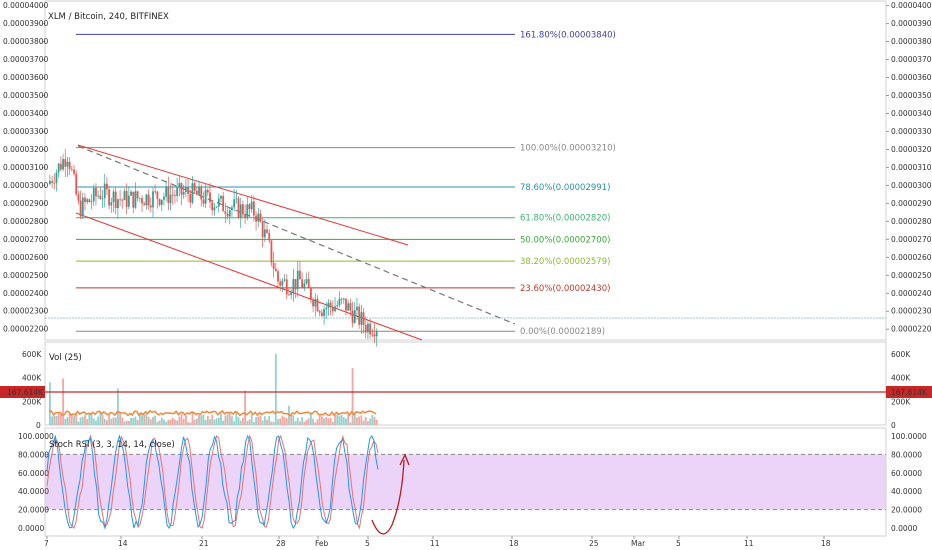 The height and width of the screenshot is (550, 932). I want to click on stoch-axis-label-left: 80.0000, so click(33, 454).